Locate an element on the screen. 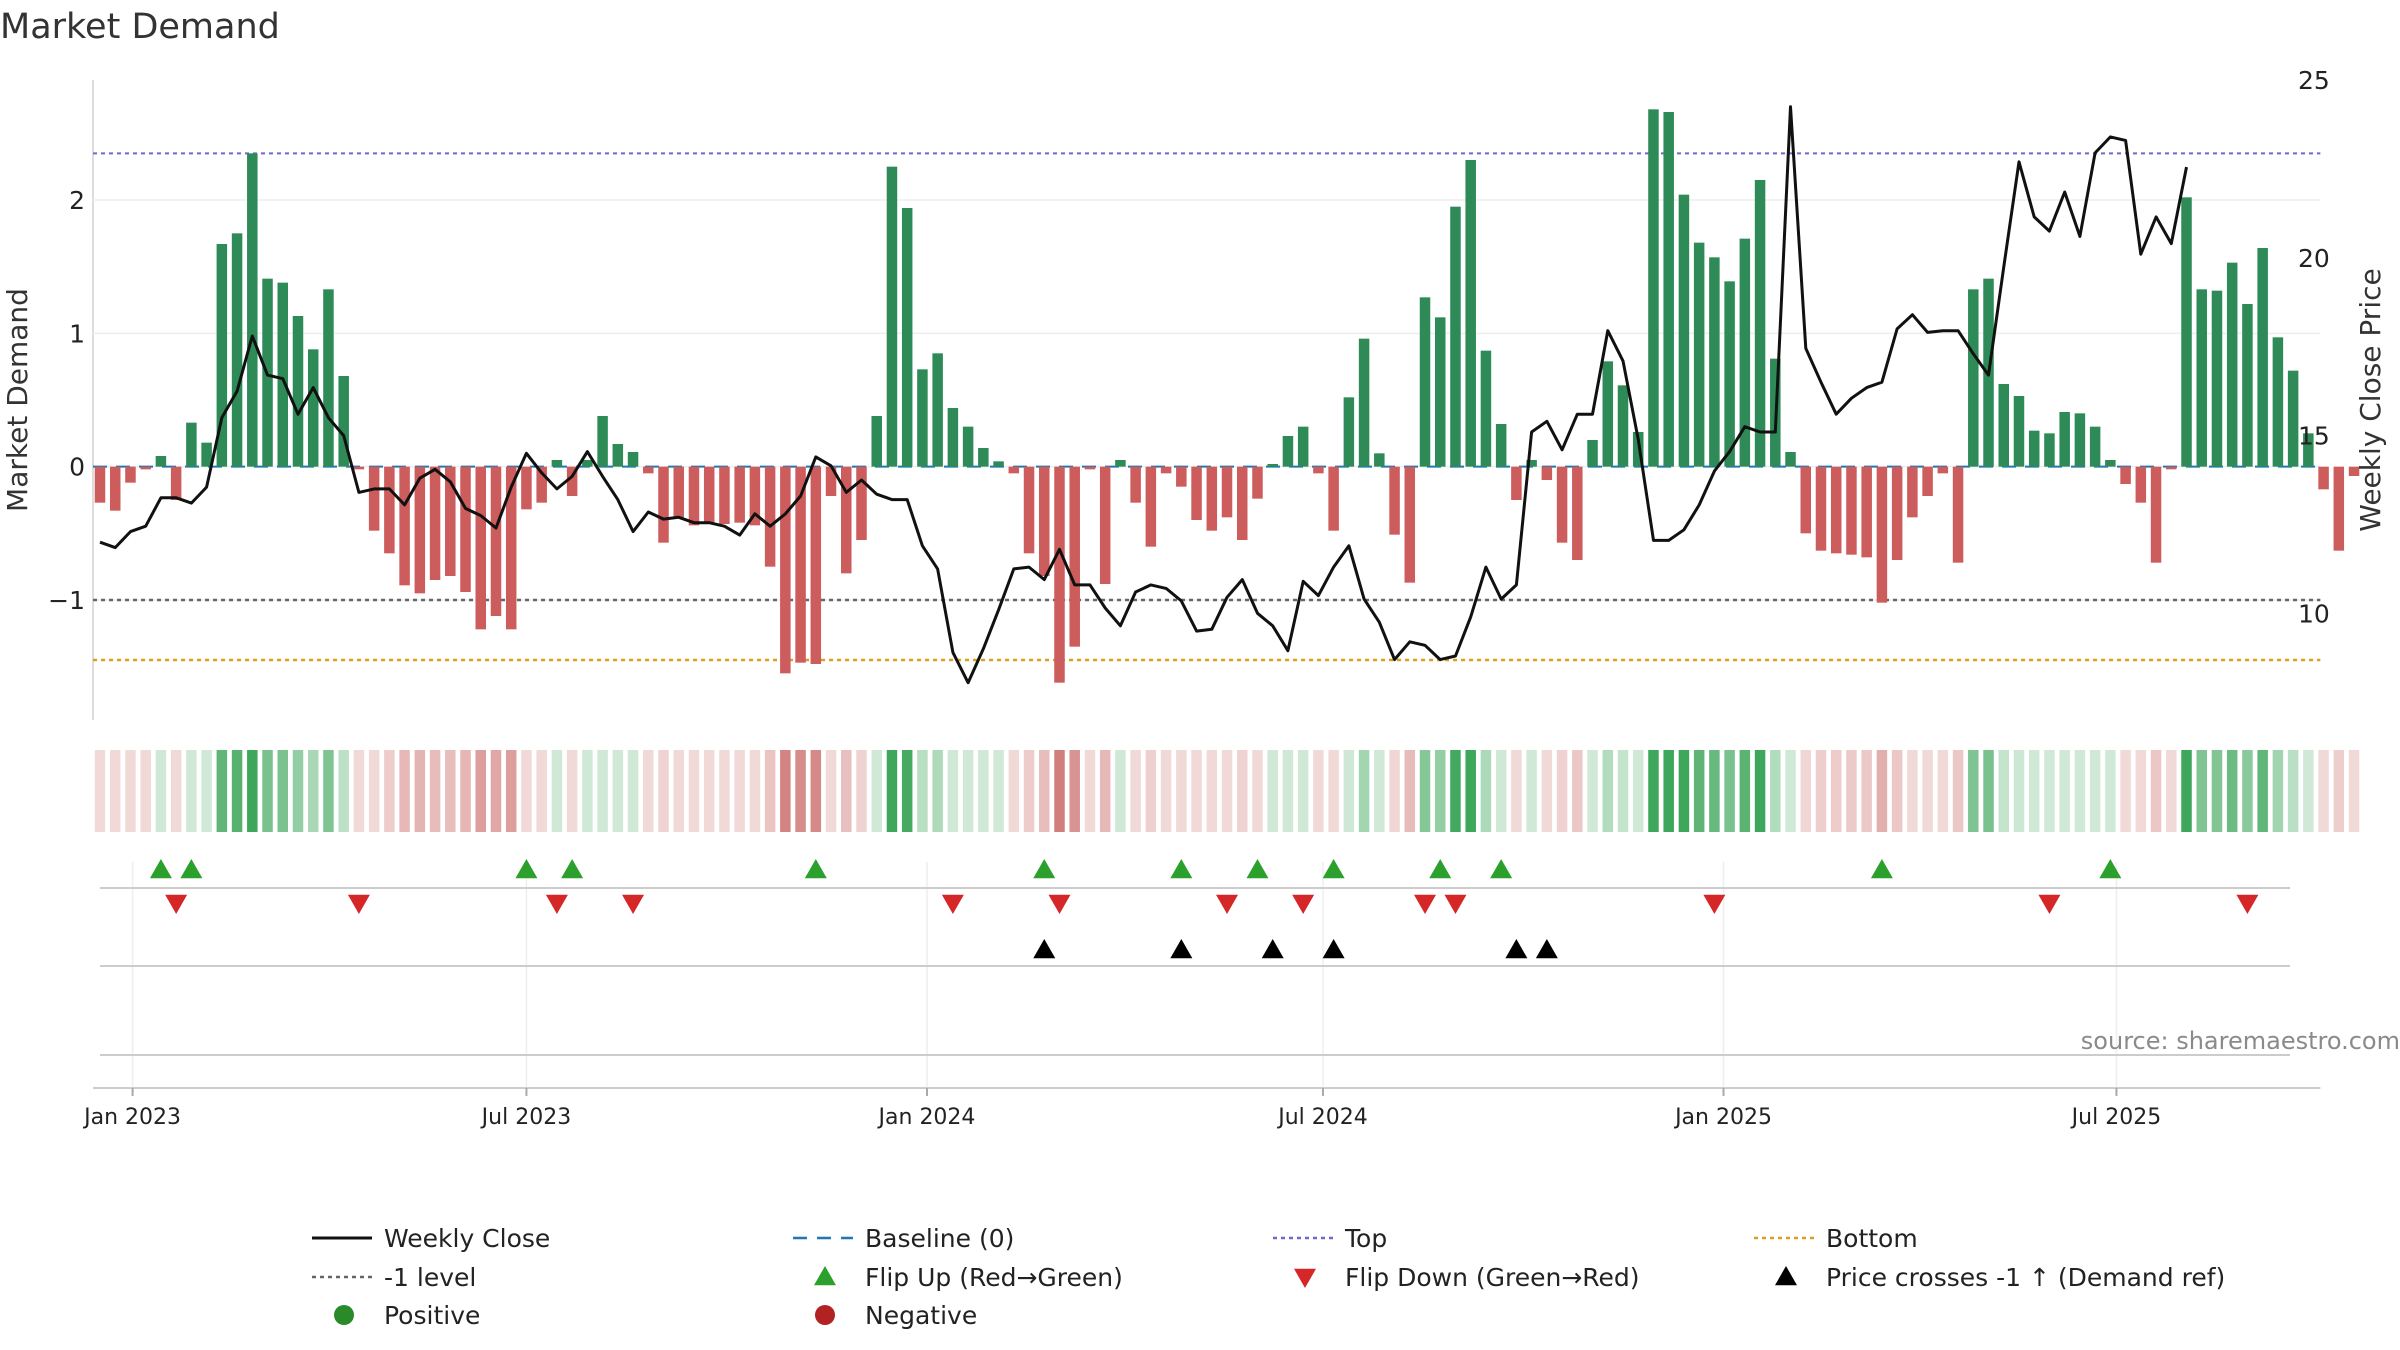 The image size is (2400, 1350). legend-item: Negative is located at coordinates (896, 1315).